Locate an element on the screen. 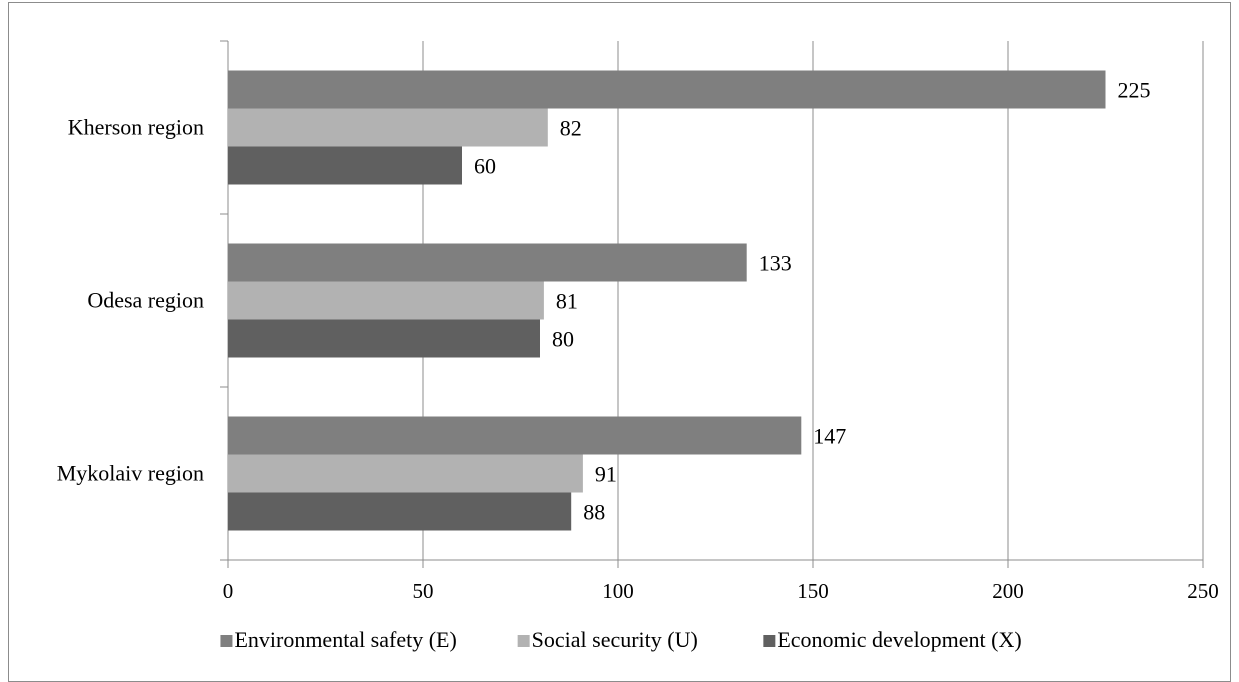 Image resolution: width=1239 pixels, height=682 pixels. x-tick-label: 50 is located at coordinates (423, 591).